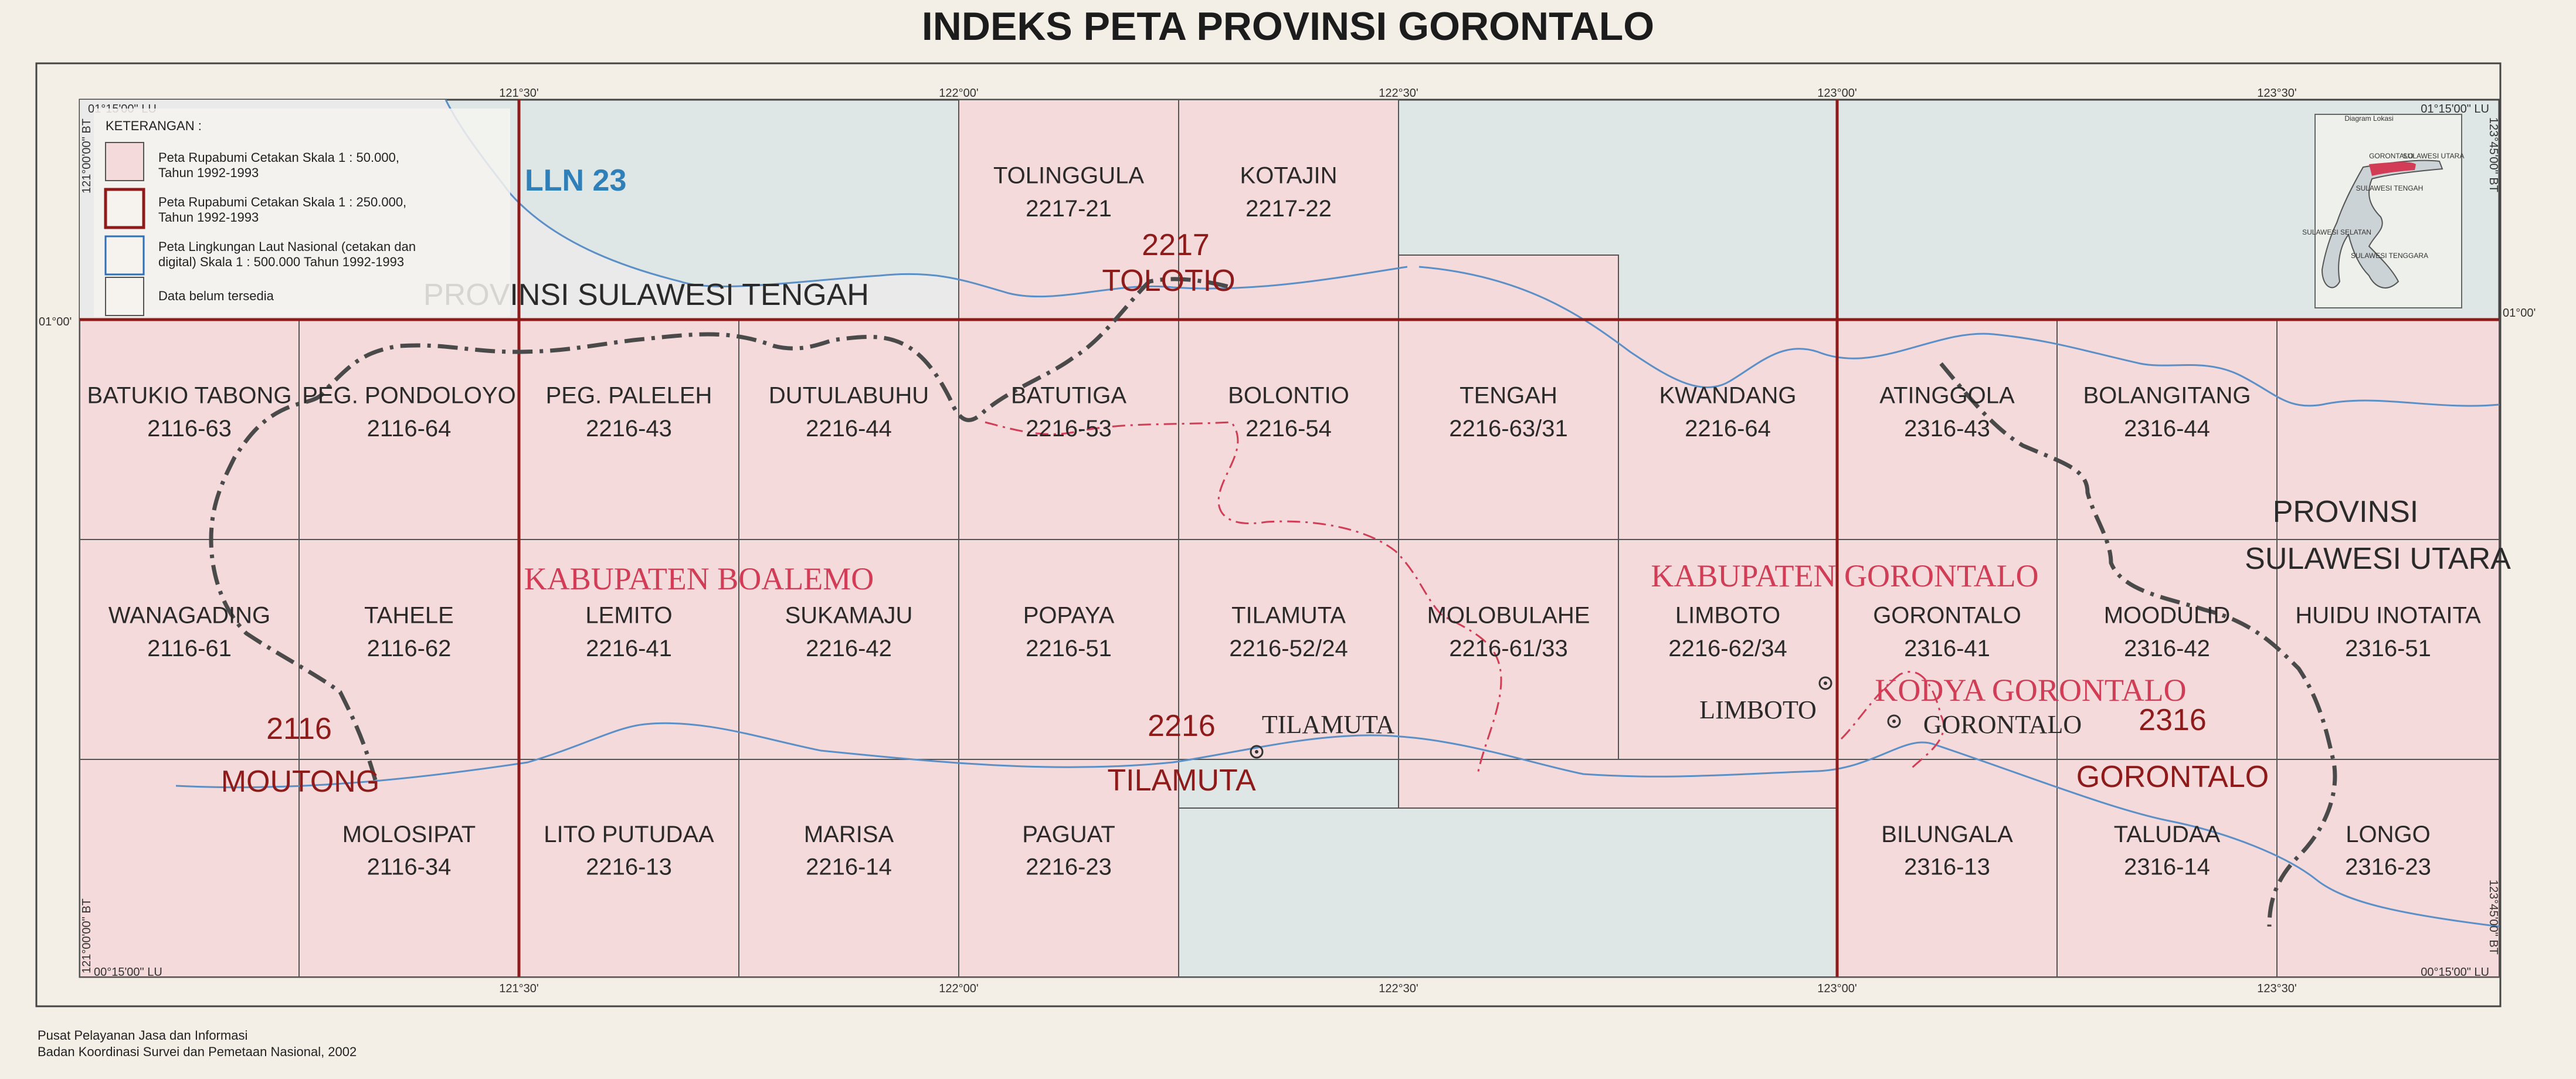 The image size is (2576, 1079). Describe the element at coordinates (1288, 429) in the screenshot. I see `sheet-code: 2216-54` at that location.